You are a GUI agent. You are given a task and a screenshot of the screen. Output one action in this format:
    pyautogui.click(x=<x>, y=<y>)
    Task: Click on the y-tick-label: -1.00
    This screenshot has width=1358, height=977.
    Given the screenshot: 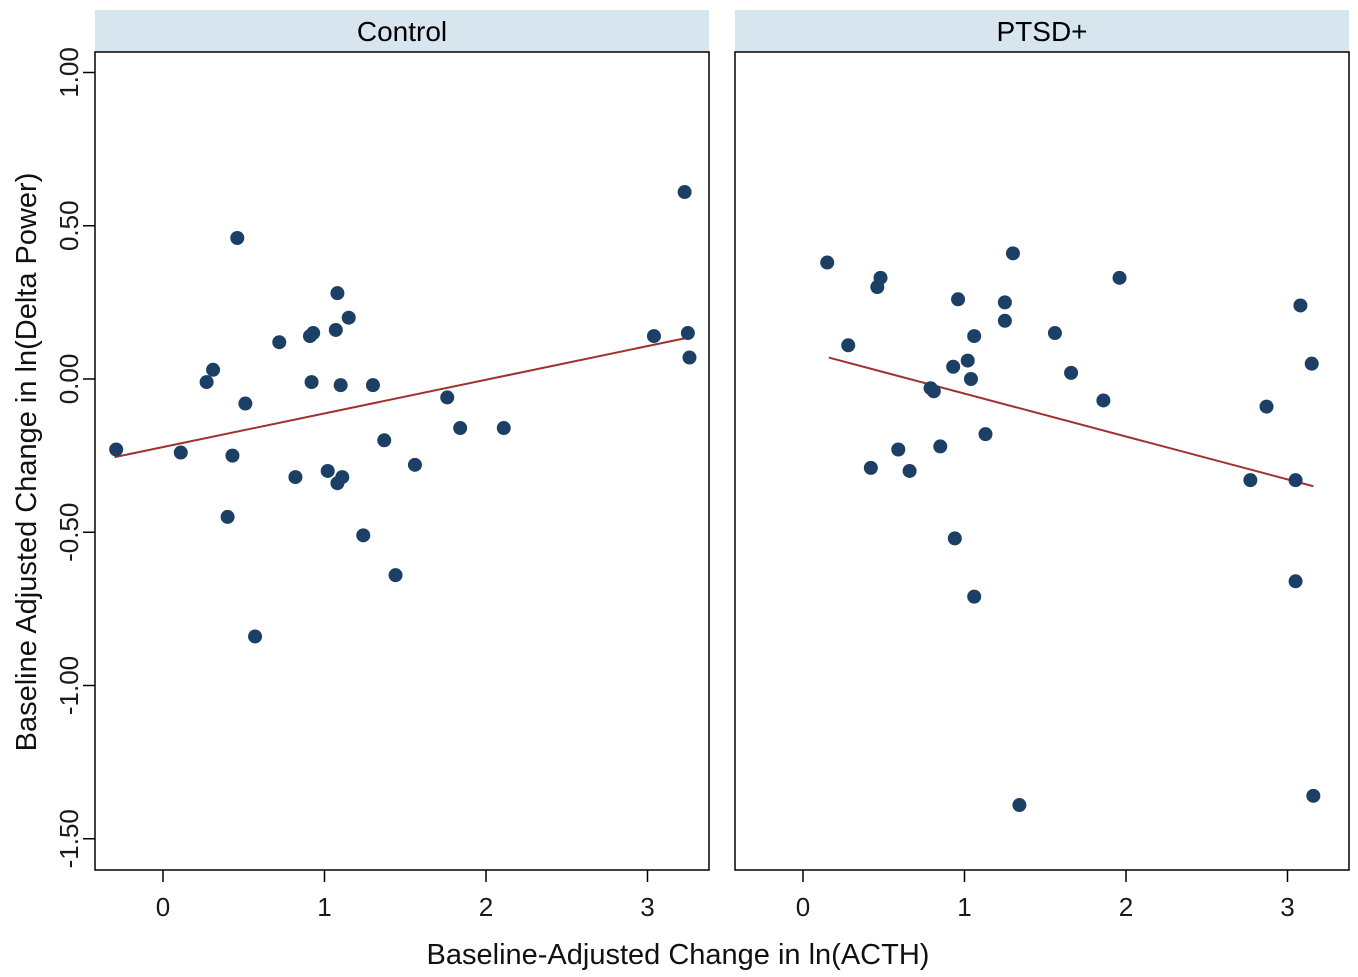 What is the action you would take?
    pyautogui.click(x=69, y=685)
    